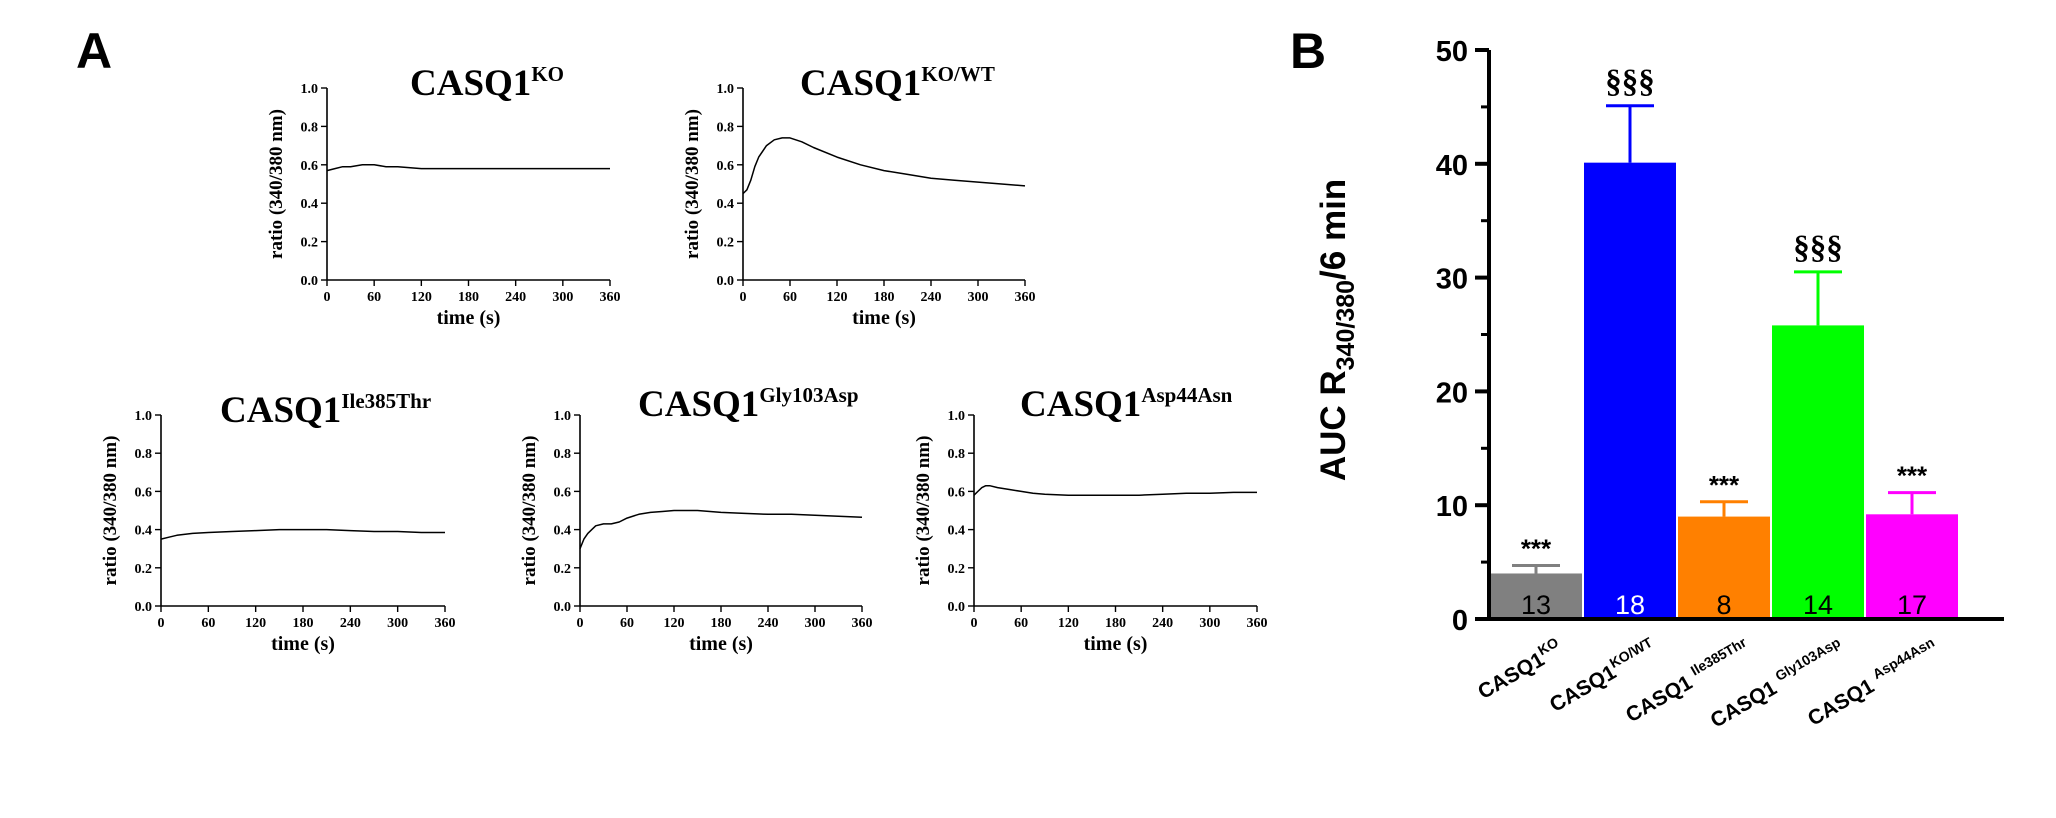  I want to click on panel-label-b: B, so click(1308, 51).